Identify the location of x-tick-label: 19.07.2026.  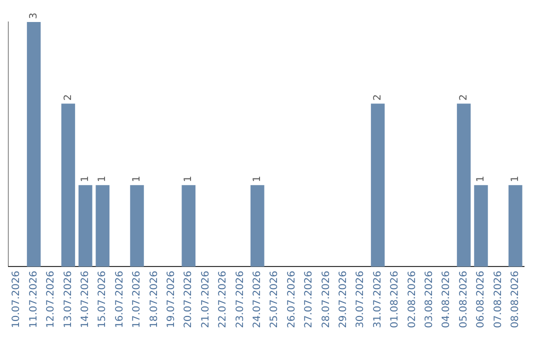
(171, 299).